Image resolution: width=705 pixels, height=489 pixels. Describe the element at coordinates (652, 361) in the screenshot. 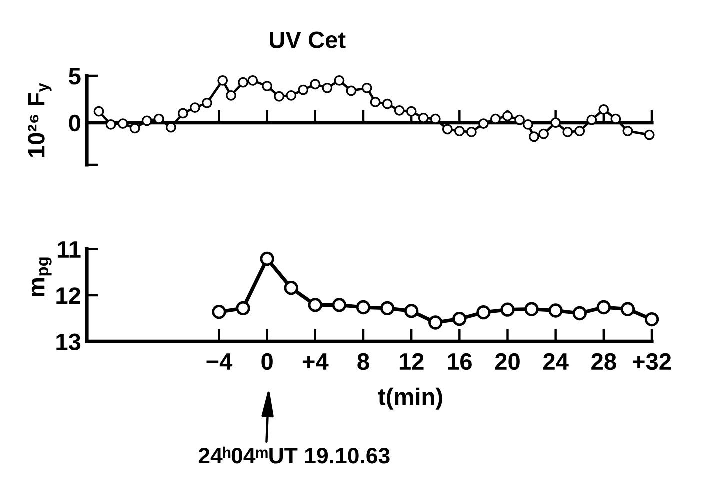

I see `x-tick-label: +32` at that location.